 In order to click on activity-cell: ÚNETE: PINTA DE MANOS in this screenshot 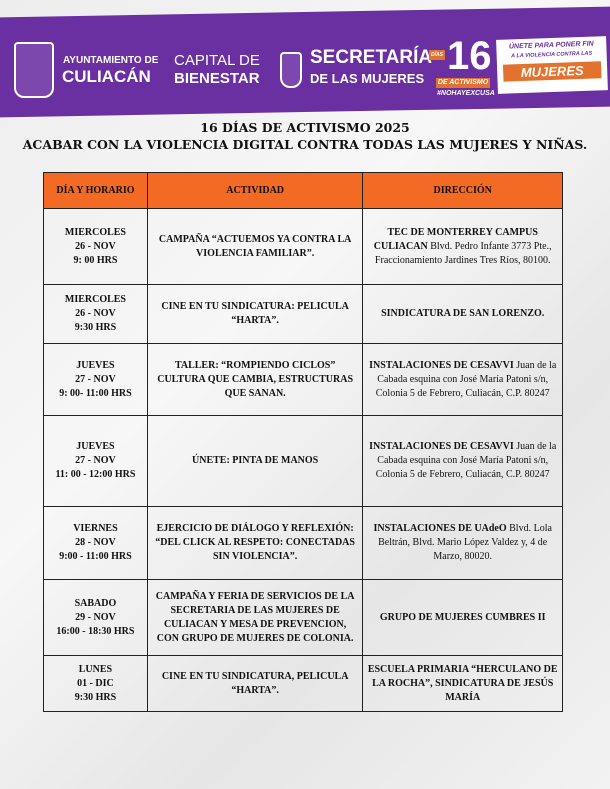, I will do `click(255, 461)`.